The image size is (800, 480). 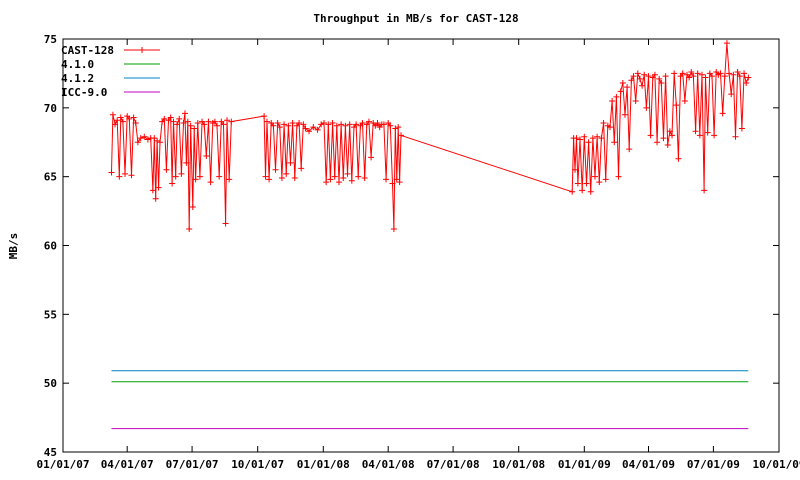 I want to click on y-tick-label: 55, so click(x=50, y=314).